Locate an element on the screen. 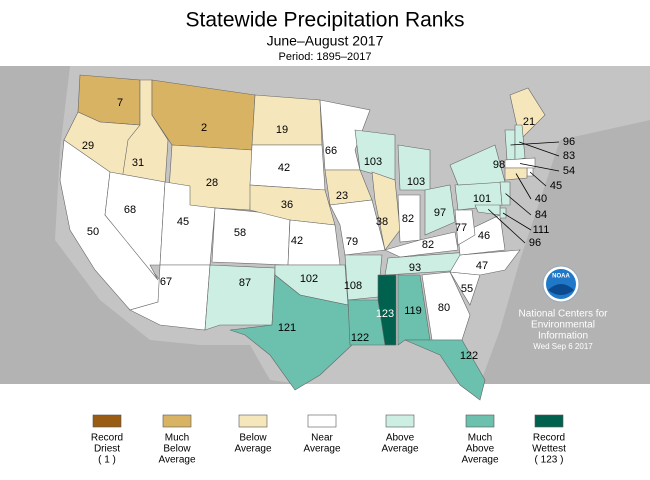  state-rank: 119 is located at coordinates (413, 311).